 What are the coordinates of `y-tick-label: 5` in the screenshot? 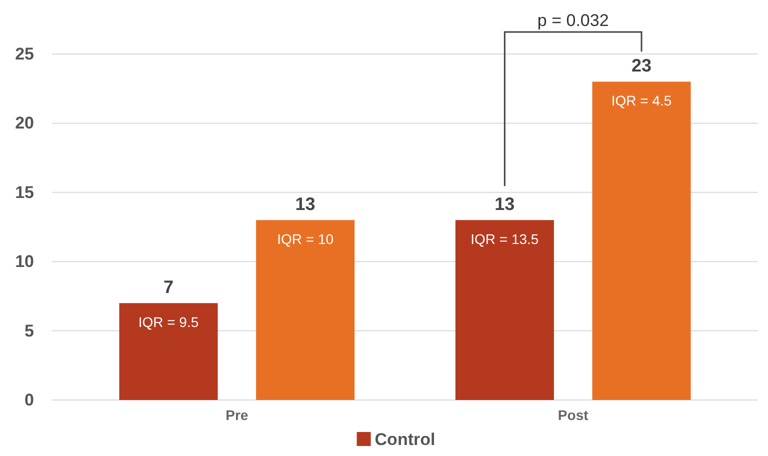 It's located at (29, 330).